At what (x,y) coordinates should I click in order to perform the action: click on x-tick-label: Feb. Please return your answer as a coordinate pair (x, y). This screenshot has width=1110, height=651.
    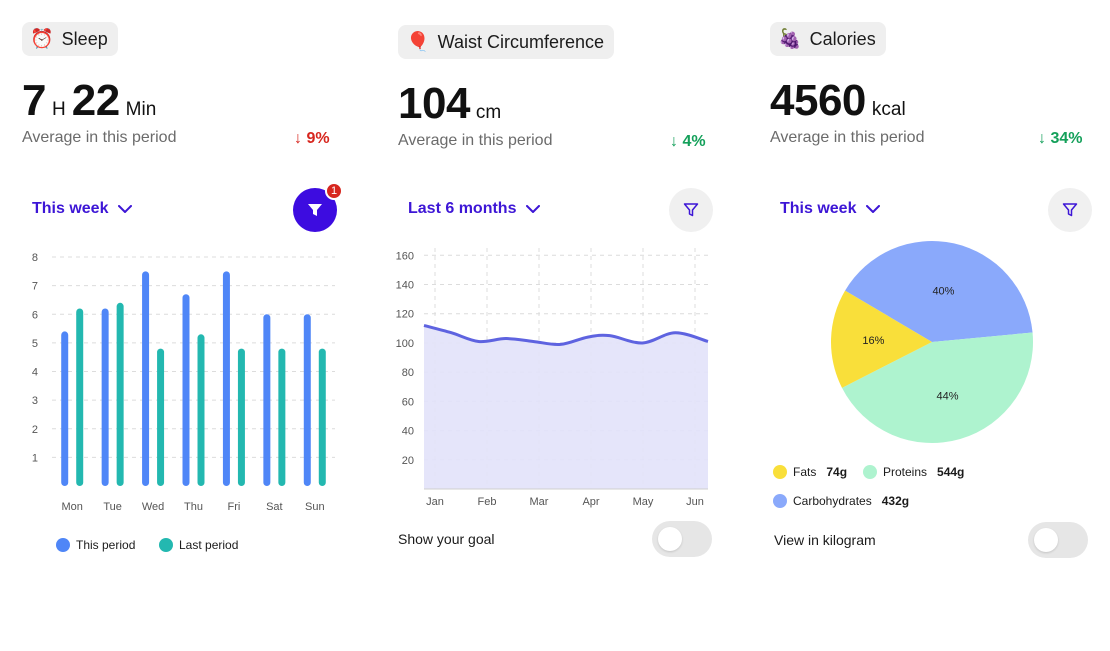
    Looking at the image, I should click on (487, 502).